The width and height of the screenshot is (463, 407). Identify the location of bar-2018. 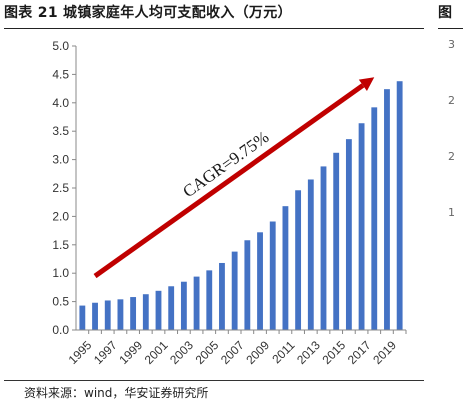
(374, 219).